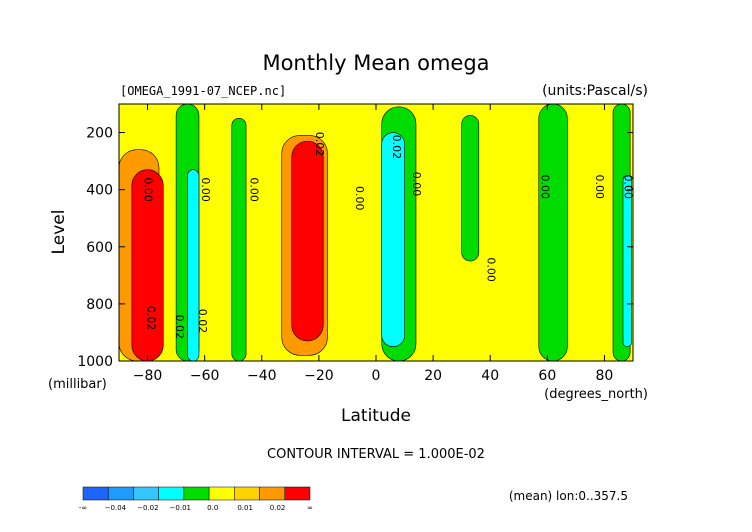 The image size is (752, 532). Describe the element at coordinates (627, 187) in the screenshot. I see `contour-label-10: 0.00` at that location.